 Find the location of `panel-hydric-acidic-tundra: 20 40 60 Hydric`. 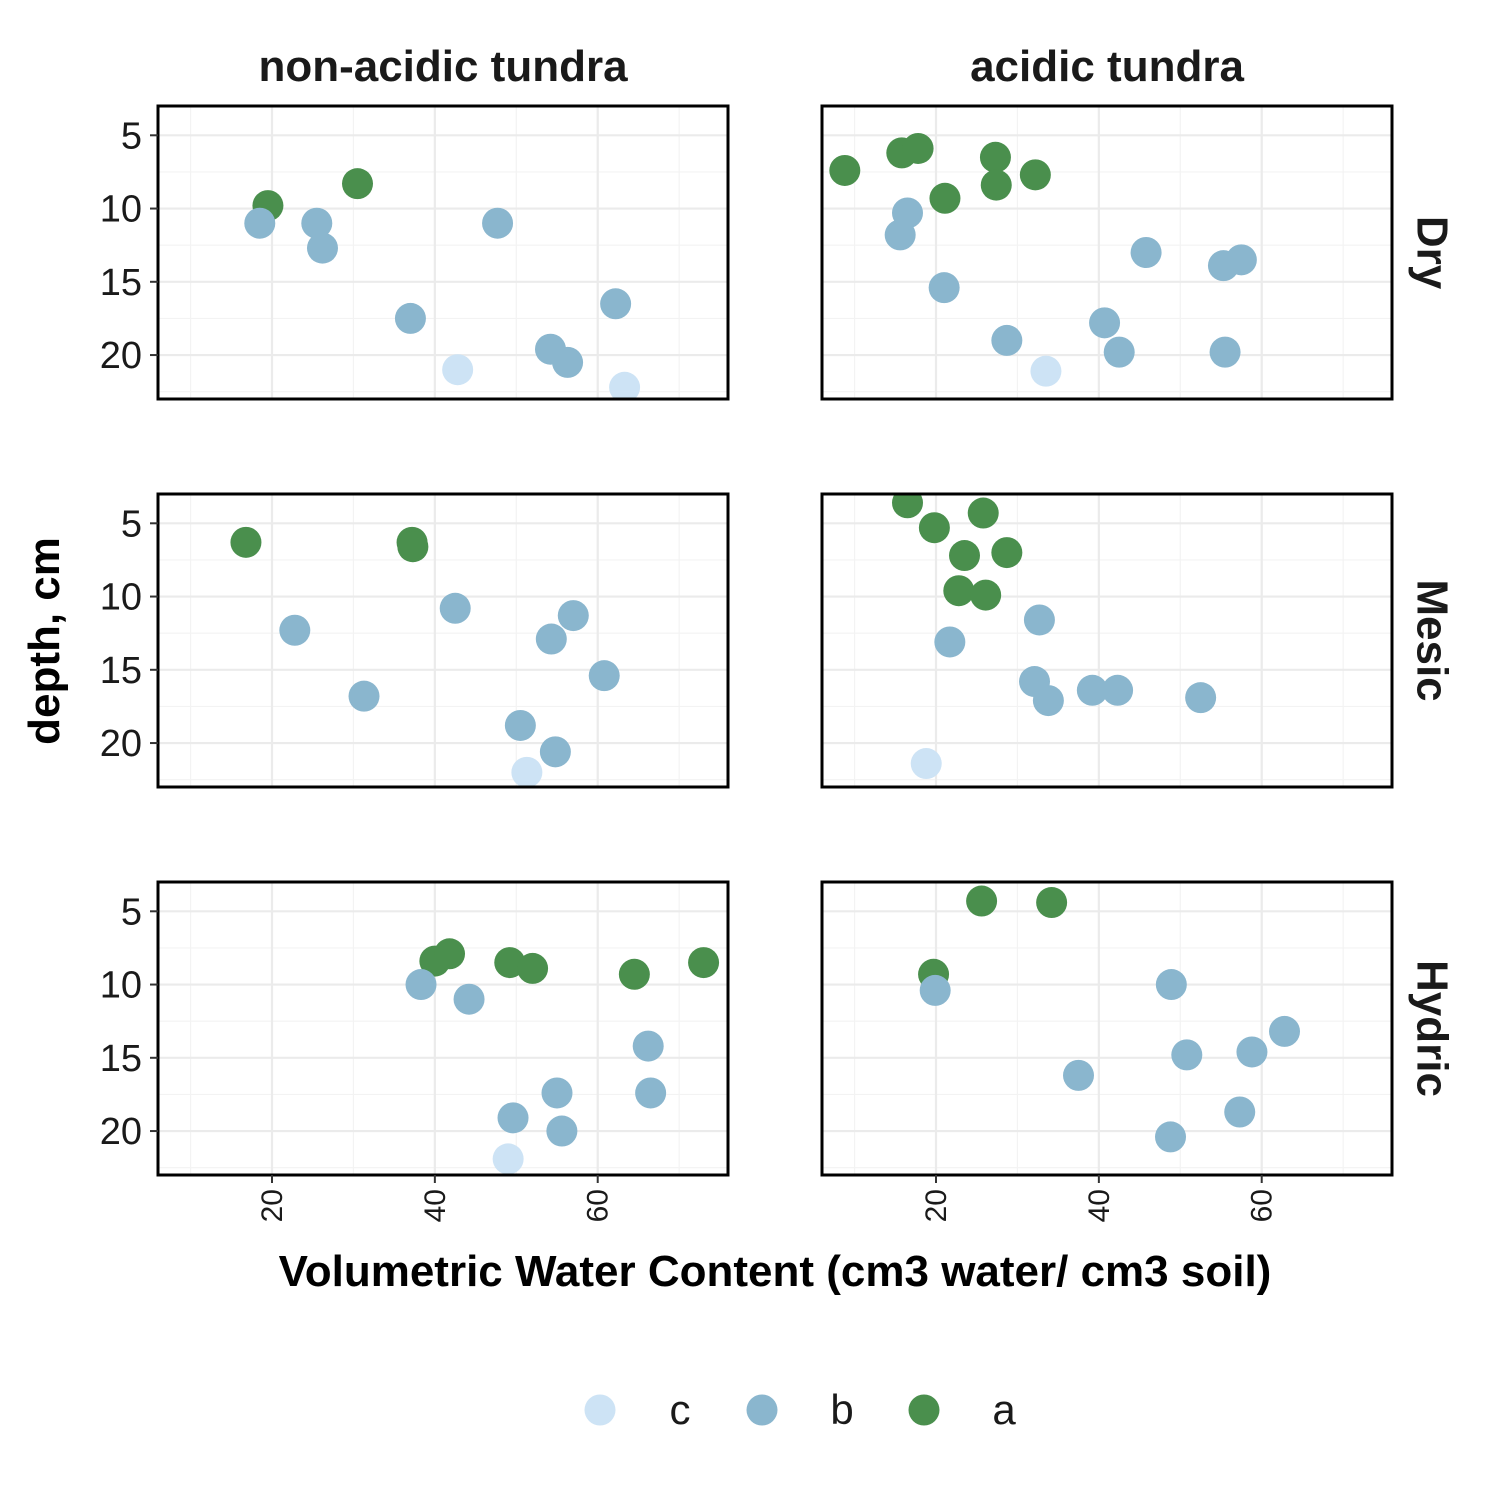

panel-hydric-acidic-tundra: 20 40 60 Hydric is located at coordinates (1138, 1051).